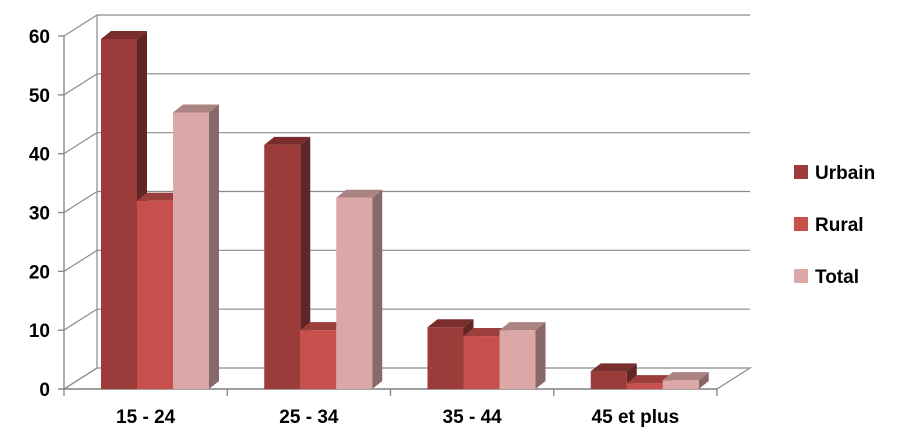  Describe the element at coordinates (837, 277) in the screenshot. I see `legend-label: Total` at that location.